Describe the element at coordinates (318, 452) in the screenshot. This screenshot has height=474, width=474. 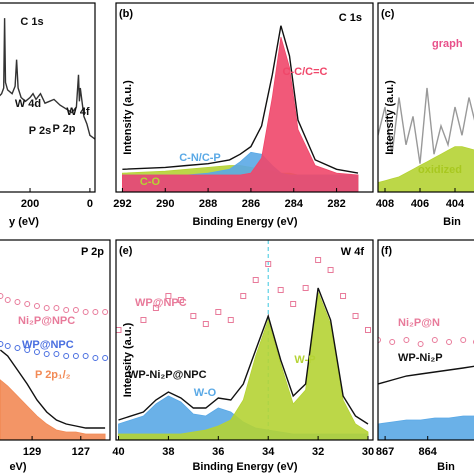
I see `x-tick-label: 32` at that location.